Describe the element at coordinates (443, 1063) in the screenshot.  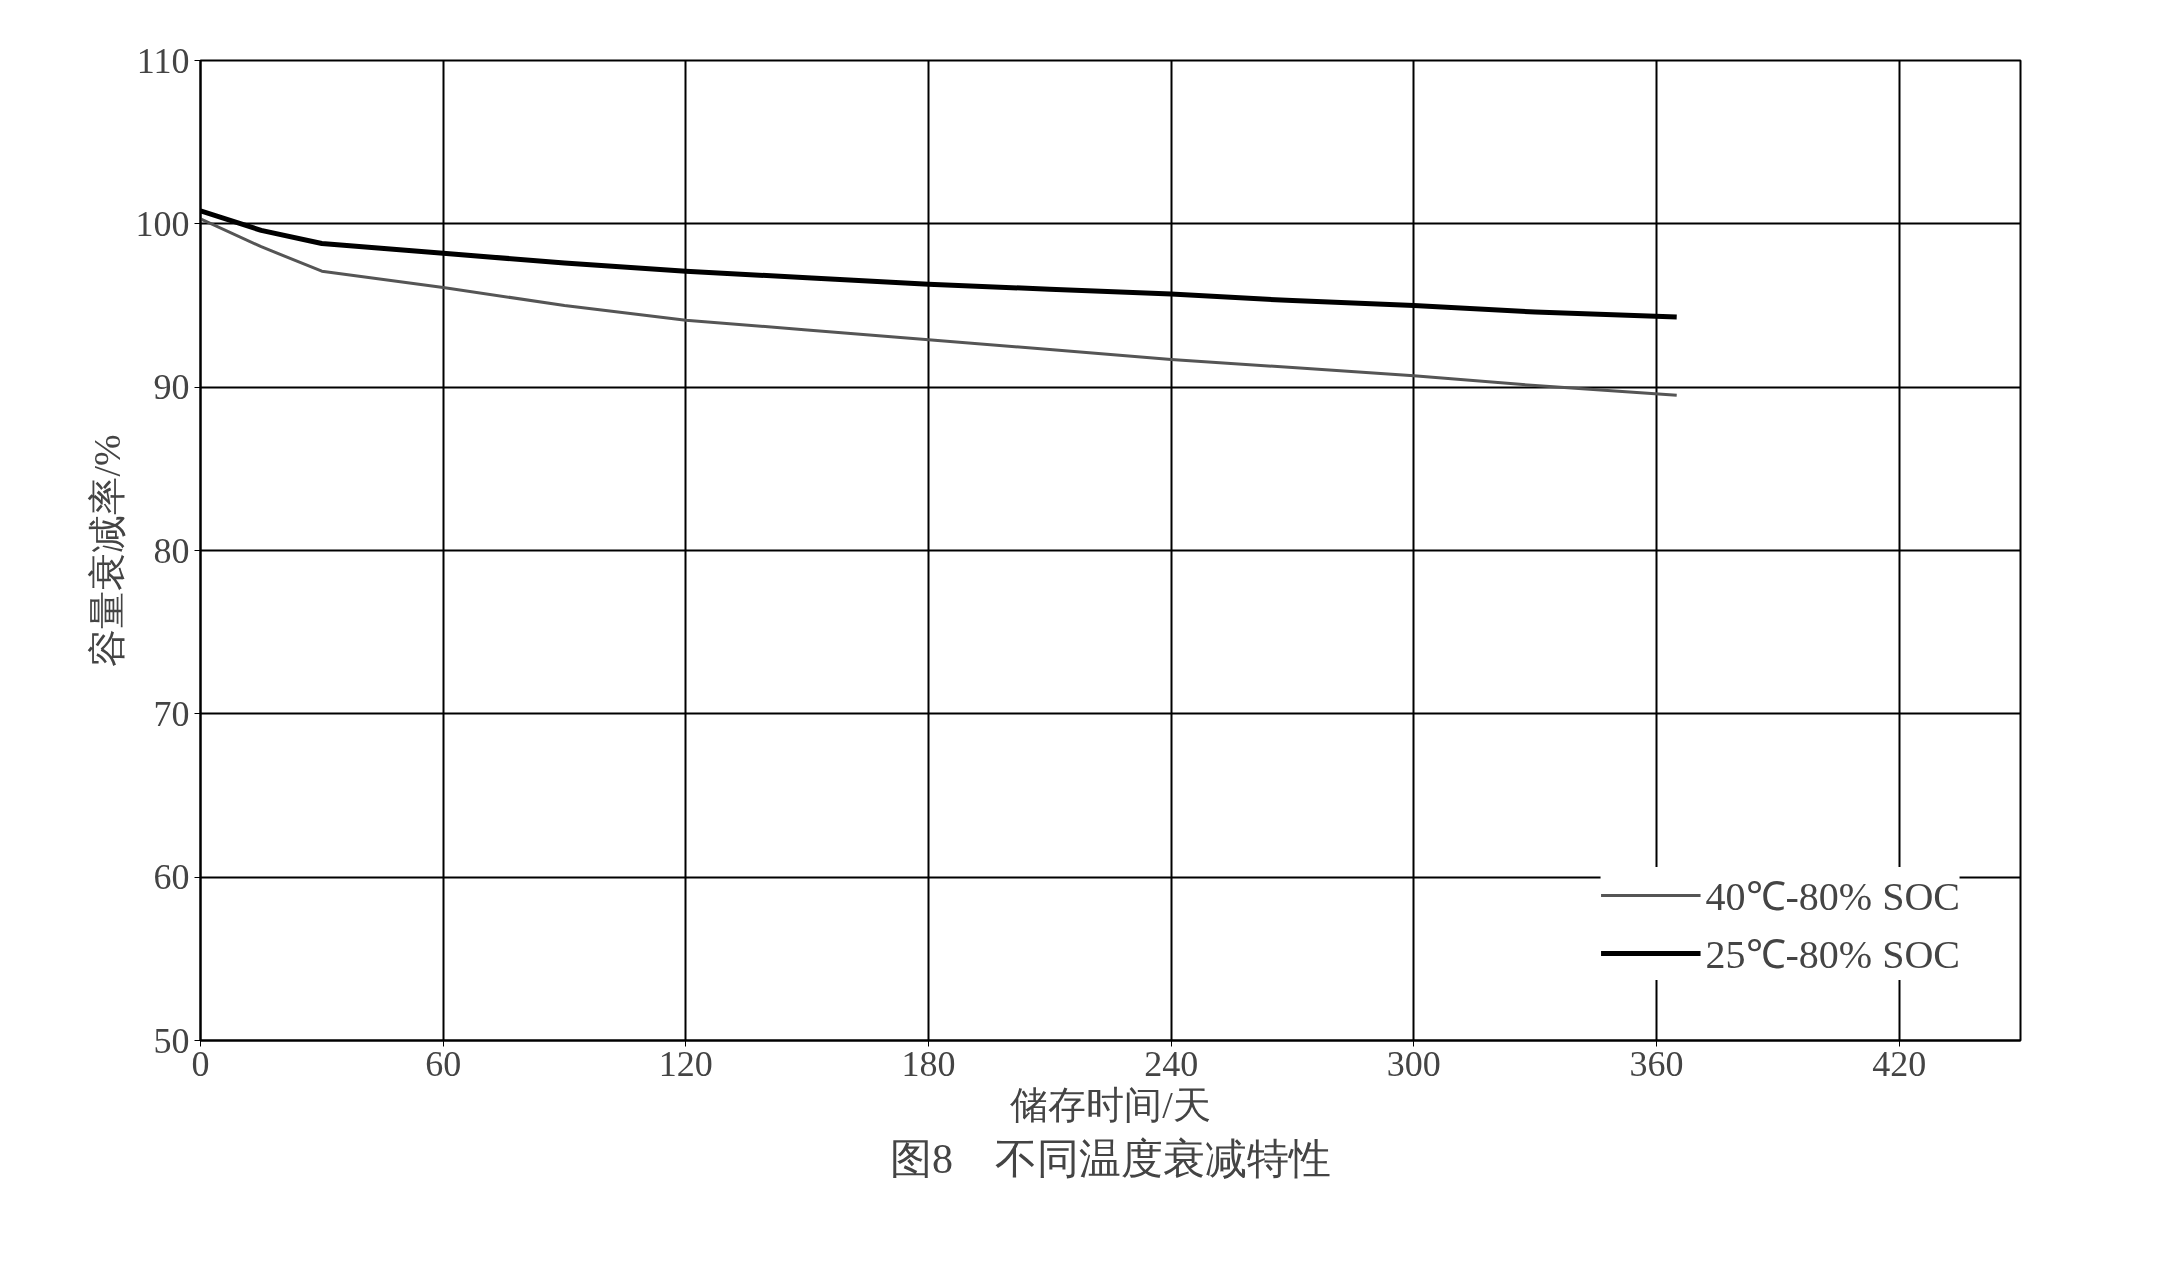
I see `x-tick-label: 60` at that location.